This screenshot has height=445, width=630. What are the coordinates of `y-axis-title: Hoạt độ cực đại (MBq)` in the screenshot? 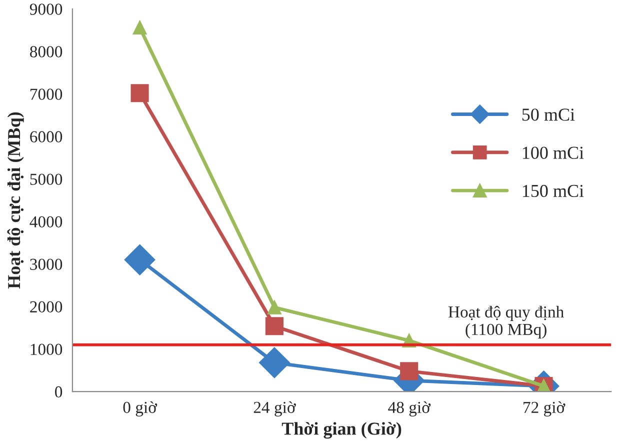 It's located at (15, 200).